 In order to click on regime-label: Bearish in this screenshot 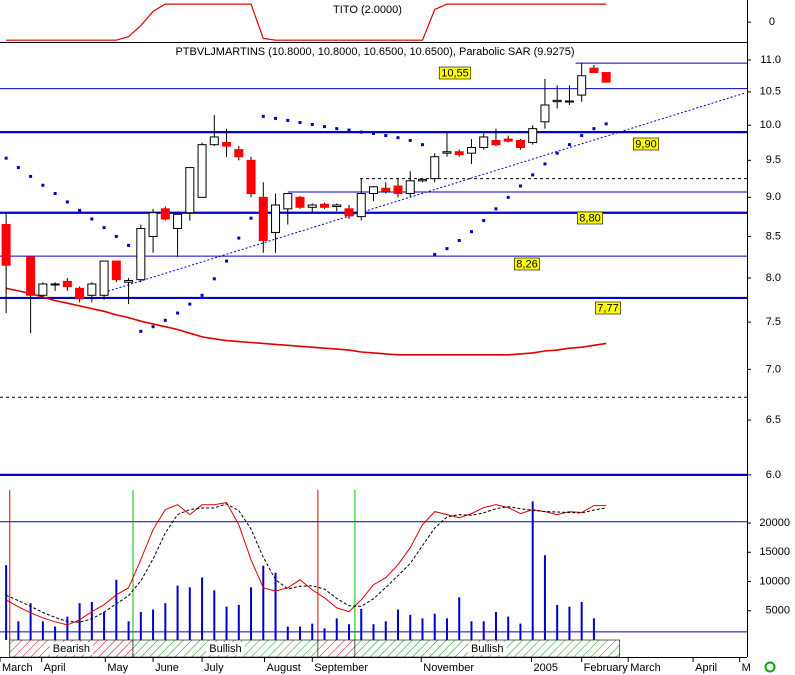, I will do `click(71, 649)`.